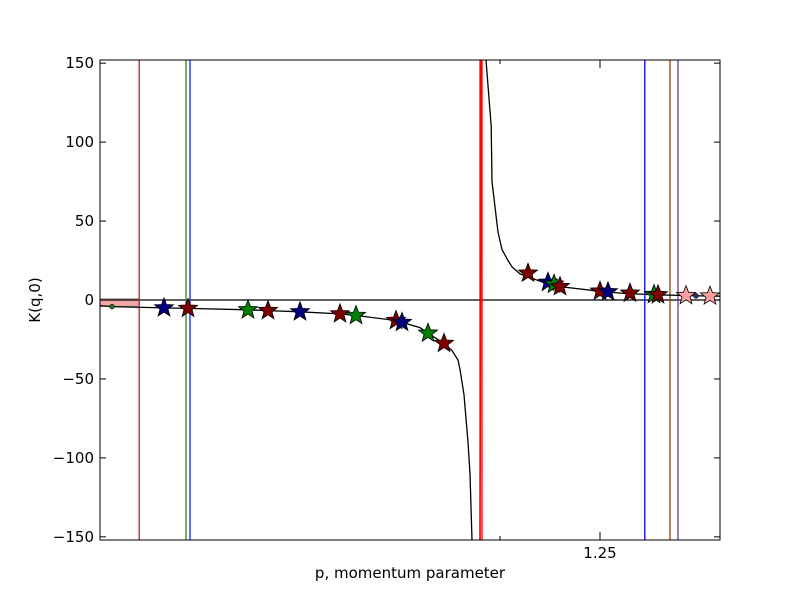 The height and width of the screenshot is (600, 800). Describe the element at coordinates (35, 299) in the screenshot. I see `y-axis-label: K(q,0)` at that location.